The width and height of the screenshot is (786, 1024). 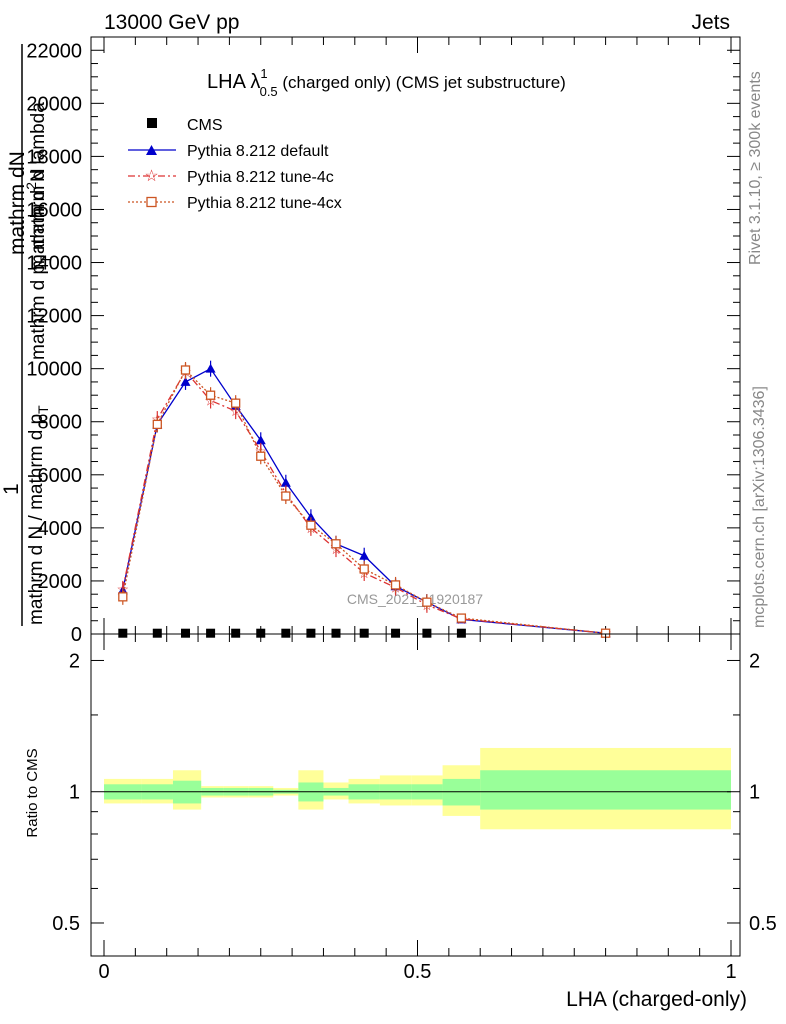 What do you see at coordinates (754, 793) in the screenshot?
I see `ratio-ytick-label-right: 1` at bounding box center [754, 793].